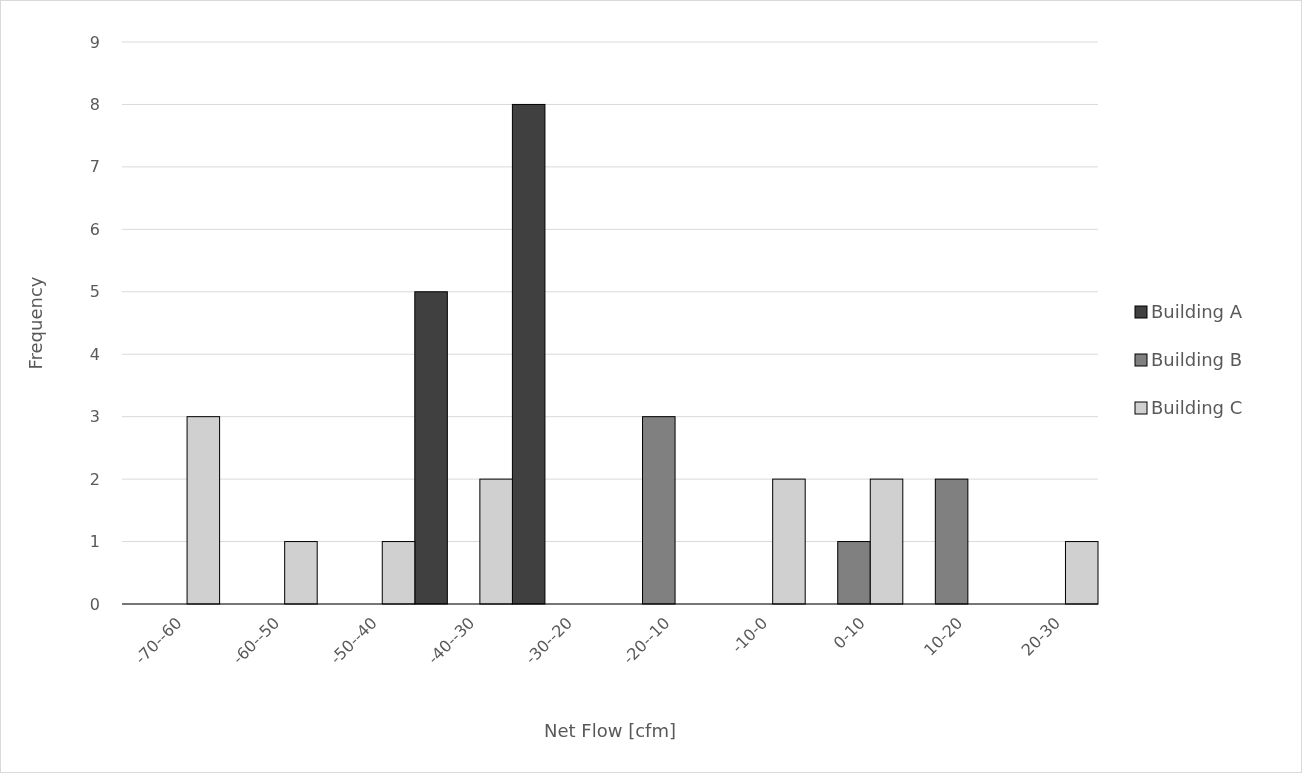 Image resolution: width=1302 pixels, height=773 pixels. What do you see at coordinates (94, 229) in the screenshot?
I see `y-tick-label: 6` at bounding box center [94, 229].